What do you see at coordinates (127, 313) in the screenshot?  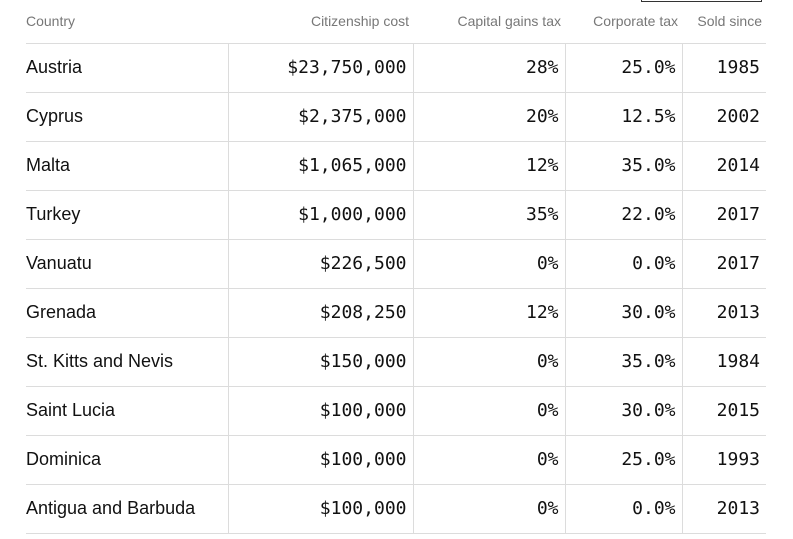 I see `cell-country: Grenada` at bounding box center [127, 313].